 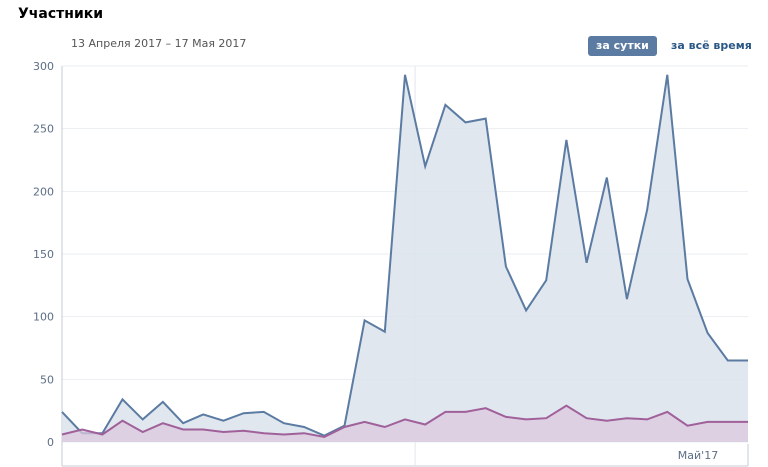 What do you see at coordinates (43, 191) in the screenshot?
I see `y-tick-label: 200` at bounding box center [43, 191].